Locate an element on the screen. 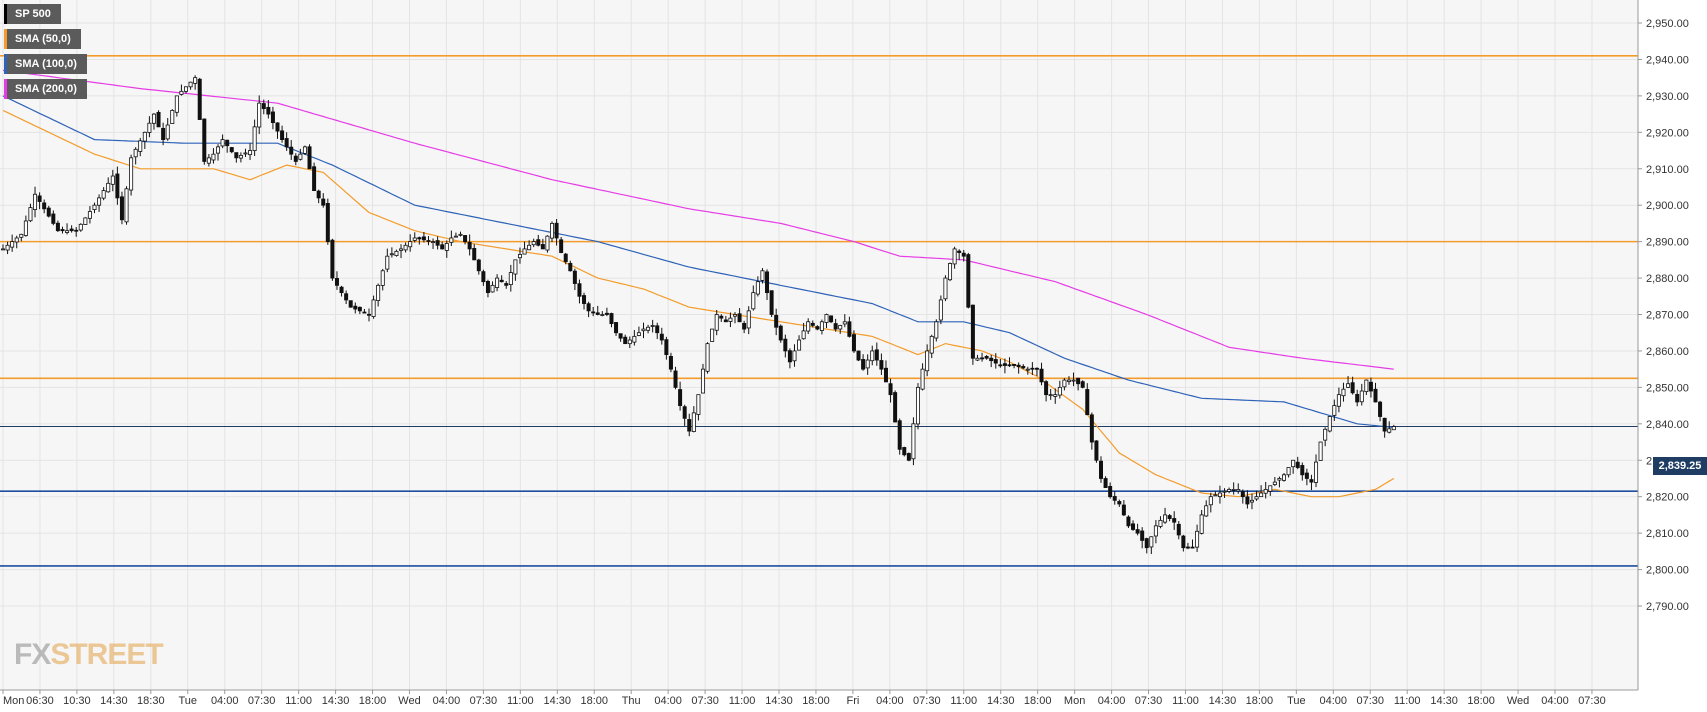 The width and height of the screenshot is (1707, 712). legend-item: SMA (50,0) is located at coordinates (42, 39).